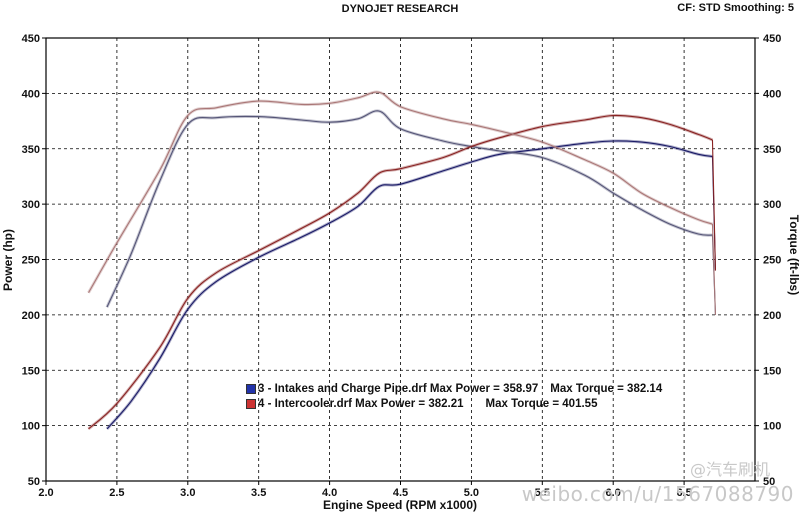 The image size is (800, 512). Describe the element at coordinates (116, 493) in the screenshot. I see `x-tick-label: 2.5` at that location.